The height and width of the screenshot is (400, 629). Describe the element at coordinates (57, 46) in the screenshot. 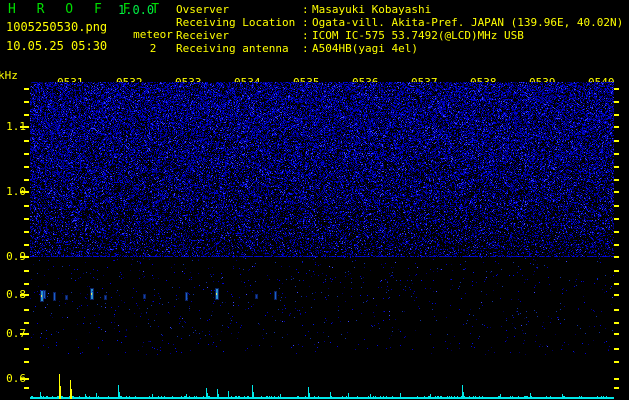

I see `date-time: 10.05.25 05:30` at that location.